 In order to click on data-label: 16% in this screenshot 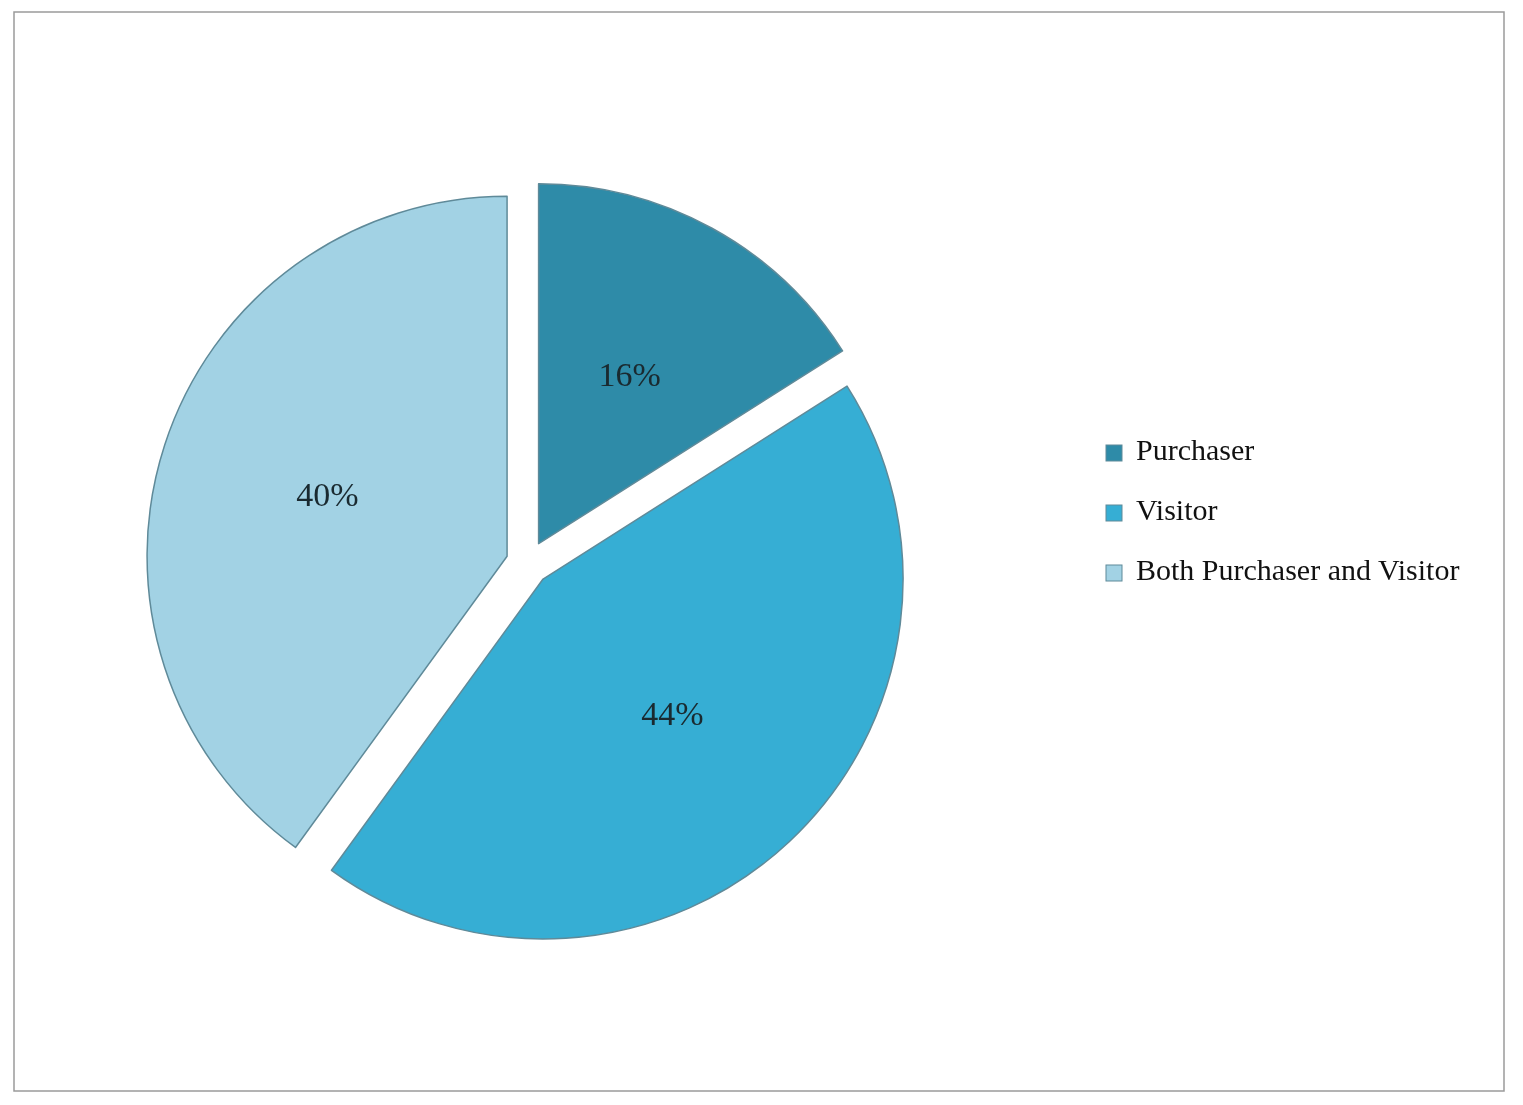, I will do `click(629, 374)`.